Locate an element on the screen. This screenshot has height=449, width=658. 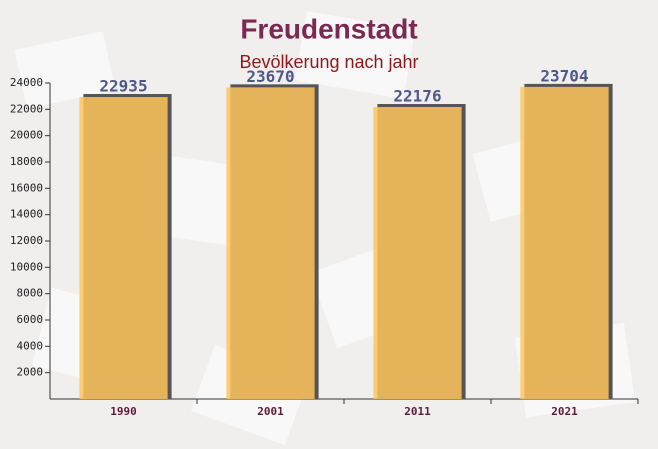
y-tick-label: 24000 is located at coordinates (26, 82).